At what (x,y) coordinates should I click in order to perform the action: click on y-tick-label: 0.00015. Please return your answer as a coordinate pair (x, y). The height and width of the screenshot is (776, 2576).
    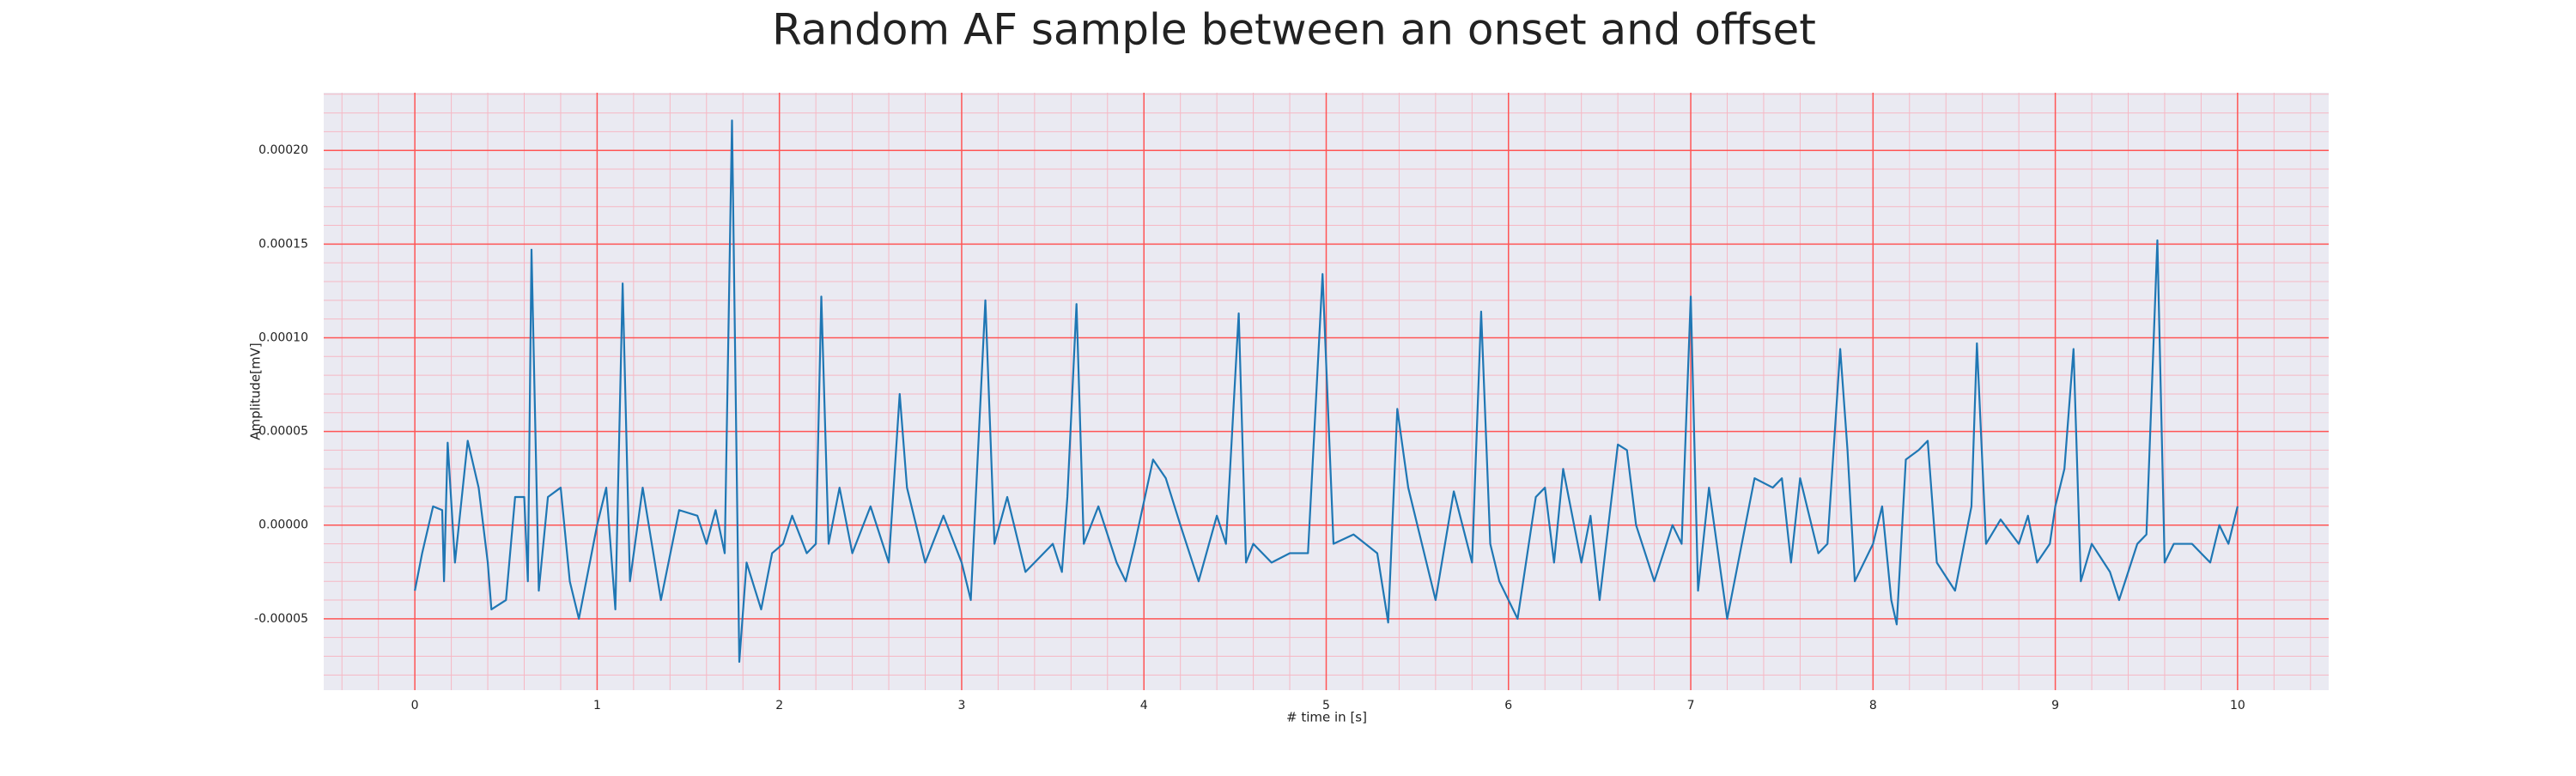
    Looking at the image, I should click on (283, 244).